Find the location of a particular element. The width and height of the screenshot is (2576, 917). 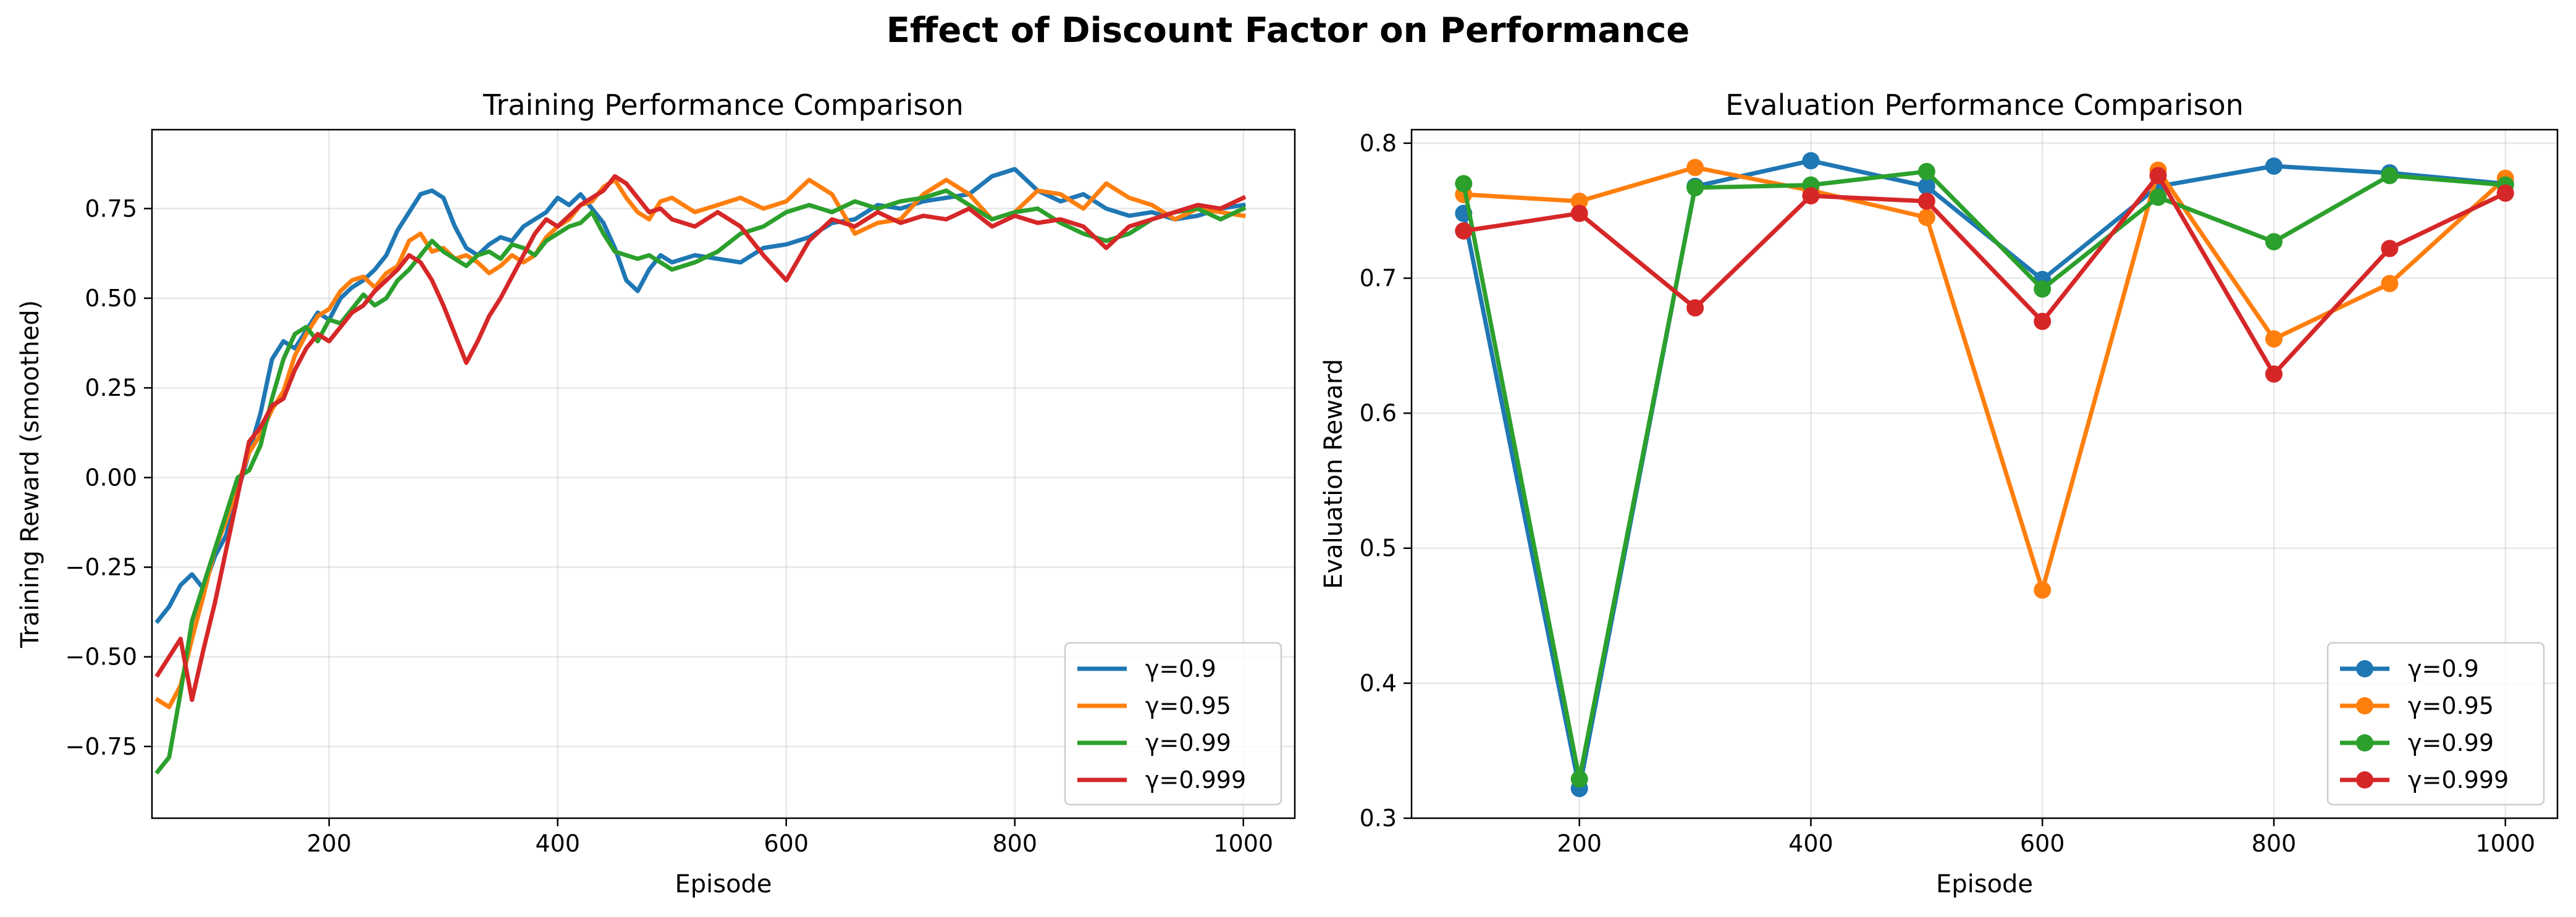

y-tick-label: −0.25 is located at coordinates (101, 566).